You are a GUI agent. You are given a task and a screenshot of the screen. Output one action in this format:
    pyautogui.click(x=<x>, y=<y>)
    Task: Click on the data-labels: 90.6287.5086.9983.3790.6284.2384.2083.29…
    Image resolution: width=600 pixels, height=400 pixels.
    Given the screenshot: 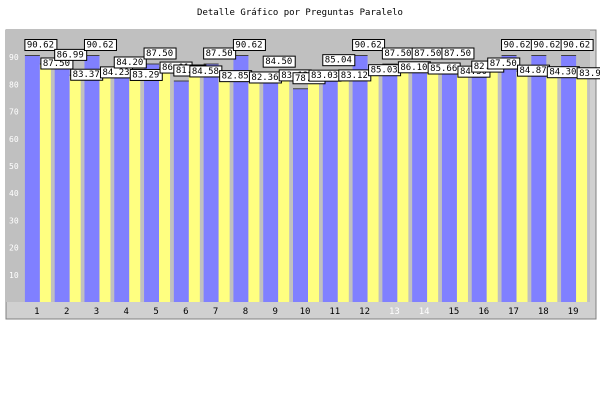 What is the action you would take?
    pyautogui.click(x=312, y=62)
    